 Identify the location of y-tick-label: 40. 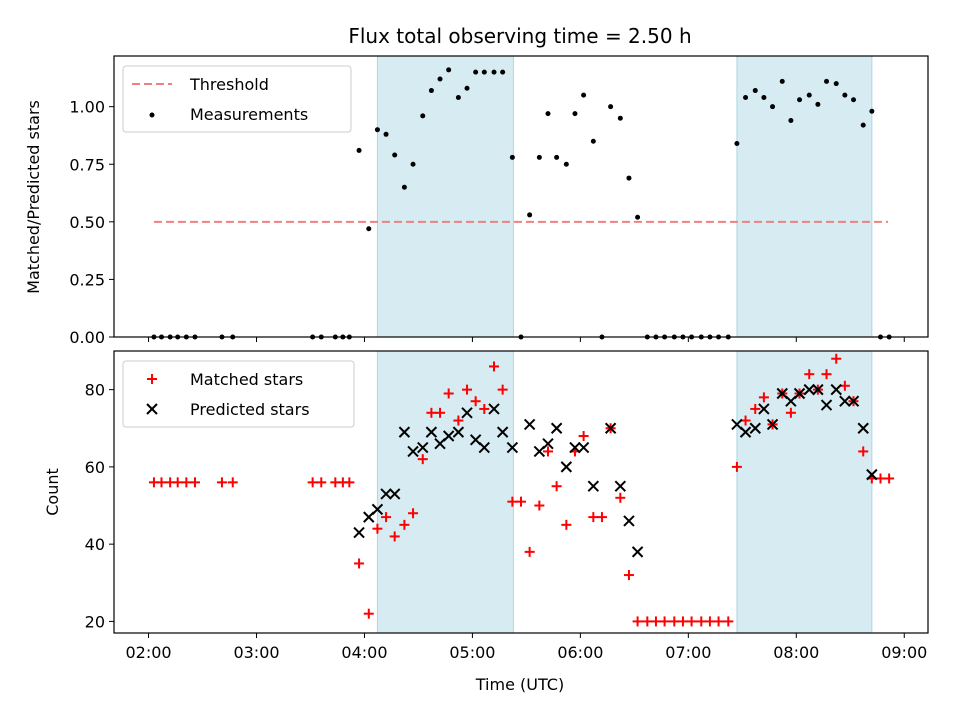
(95, 544).